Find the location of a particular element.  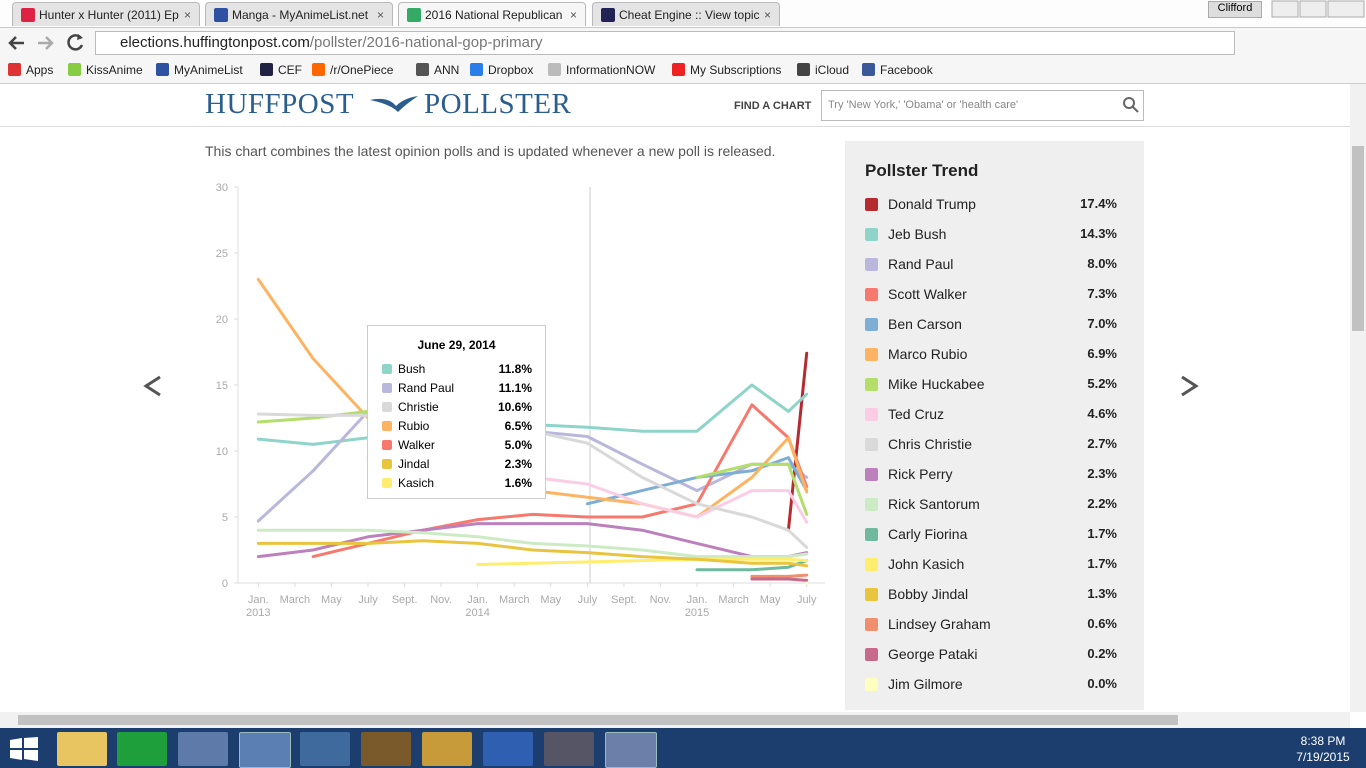

legend-item: Ben Carson 7.0% is located at coordinates (991, 325).